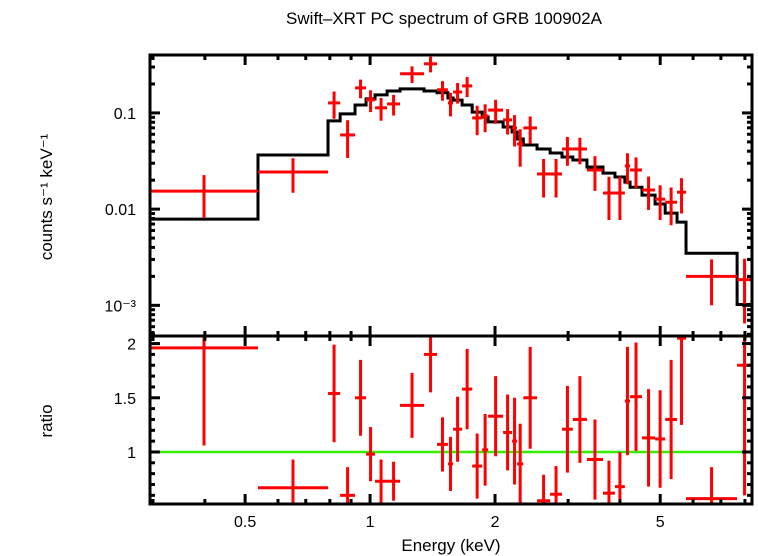  I want to click on x-tick-label: 5, so click(660, 522).